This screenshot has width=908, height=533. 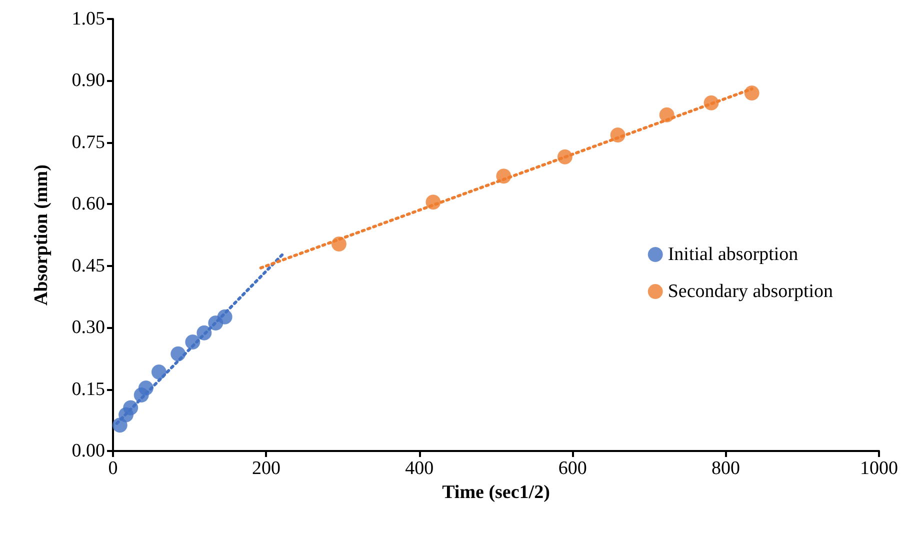 What do you see at coordinates (88, 81) in the screenshot?
I see `y-tick-label: 0.90` at bounding box center [88, 81].